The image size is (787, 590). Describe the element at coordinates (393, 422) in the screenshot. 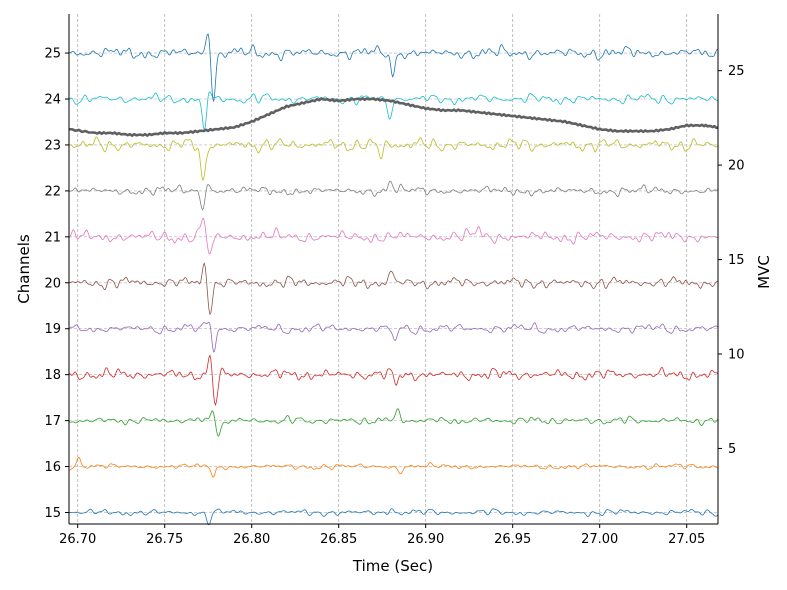

I see `channel-17-line` at that location.